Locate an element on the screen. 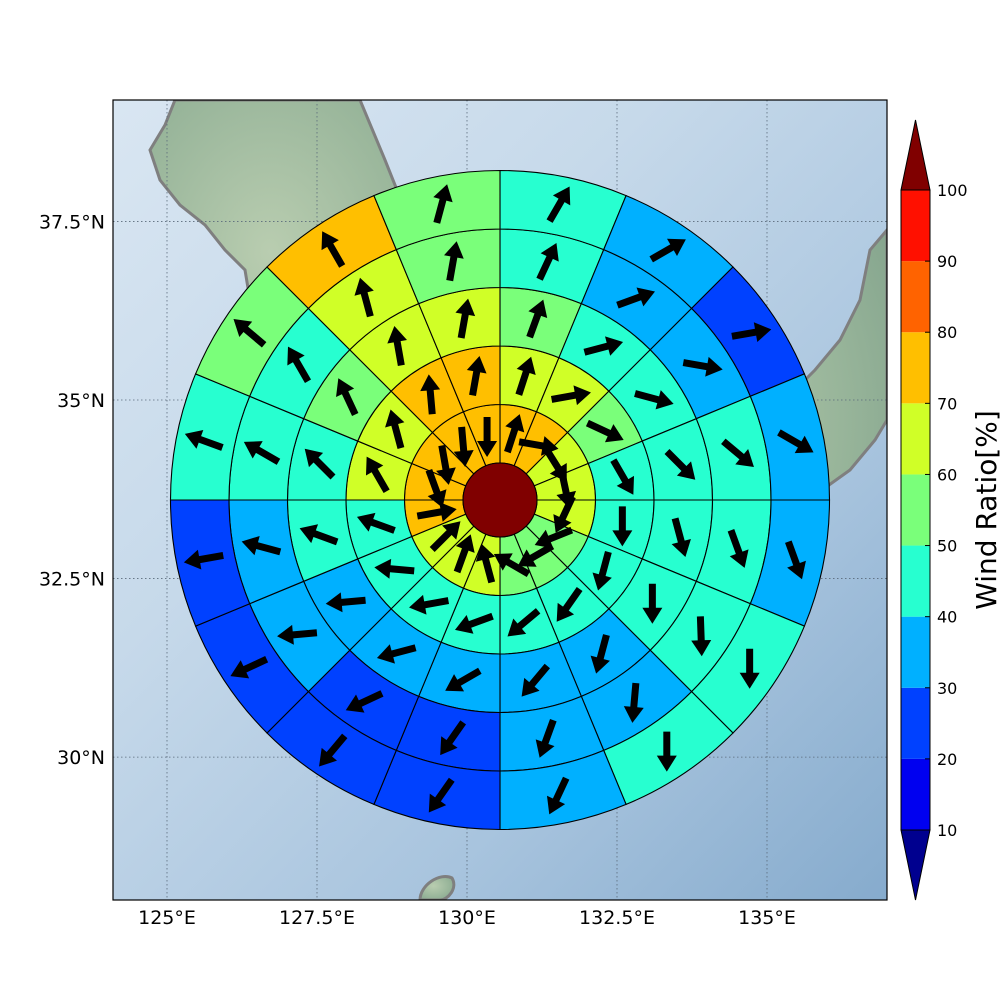  y-axis-ticks: 30°N 32.5°N 35°N 37.5°N is located at coordinates (72, 490).